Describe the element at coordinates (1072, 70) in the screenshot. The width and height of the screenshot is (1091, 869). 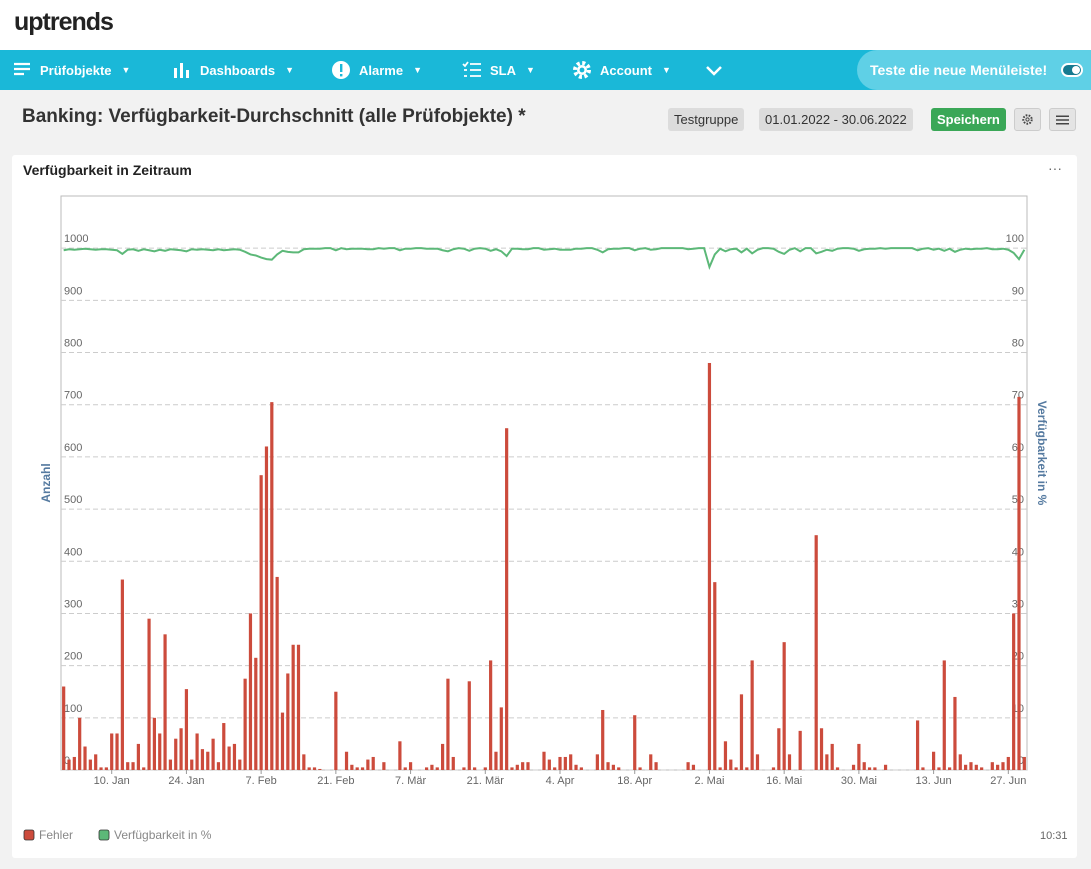
I see `toggle` at that location.